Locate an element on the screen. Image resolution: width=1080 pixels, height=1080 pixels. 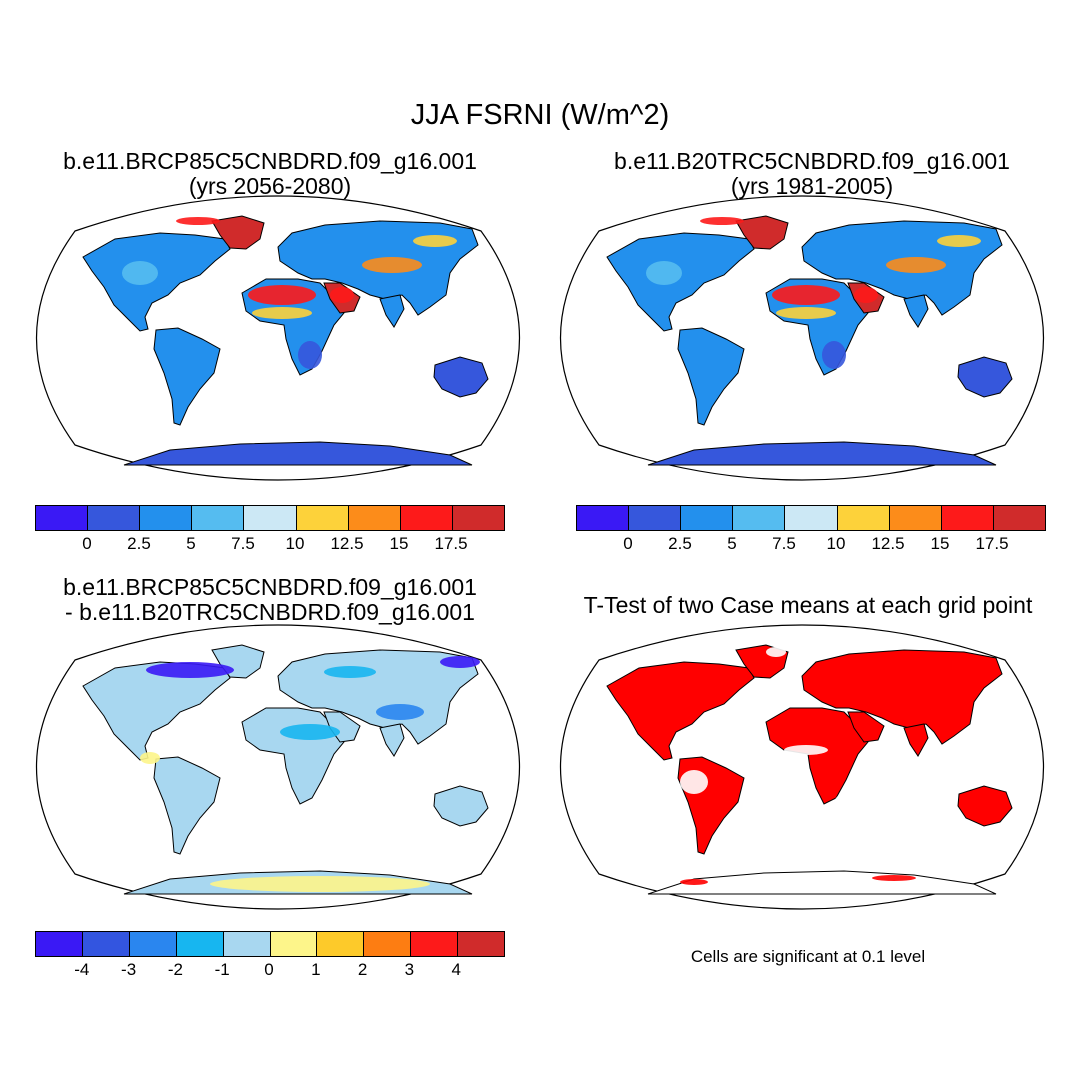
colorbar-tick-label: 2.5 is located at coordinates (680, 543).